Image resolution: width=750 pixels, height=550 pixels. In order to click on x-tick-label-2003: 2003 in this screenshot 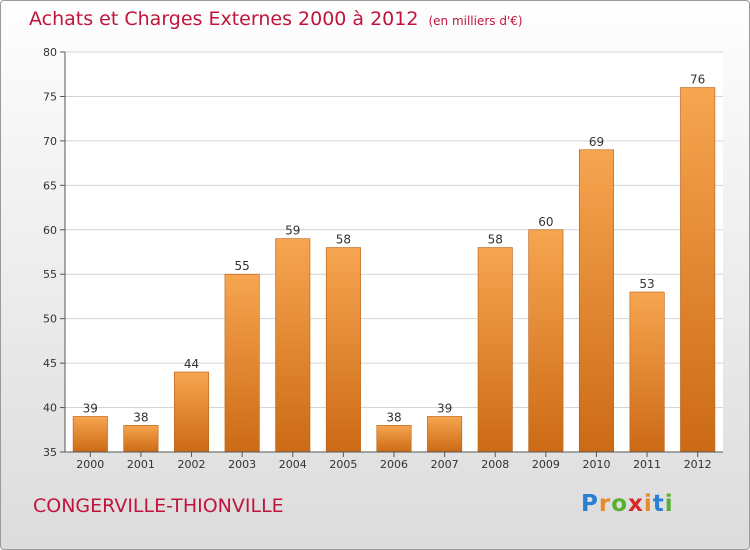, I will do `click(242, 464)`.